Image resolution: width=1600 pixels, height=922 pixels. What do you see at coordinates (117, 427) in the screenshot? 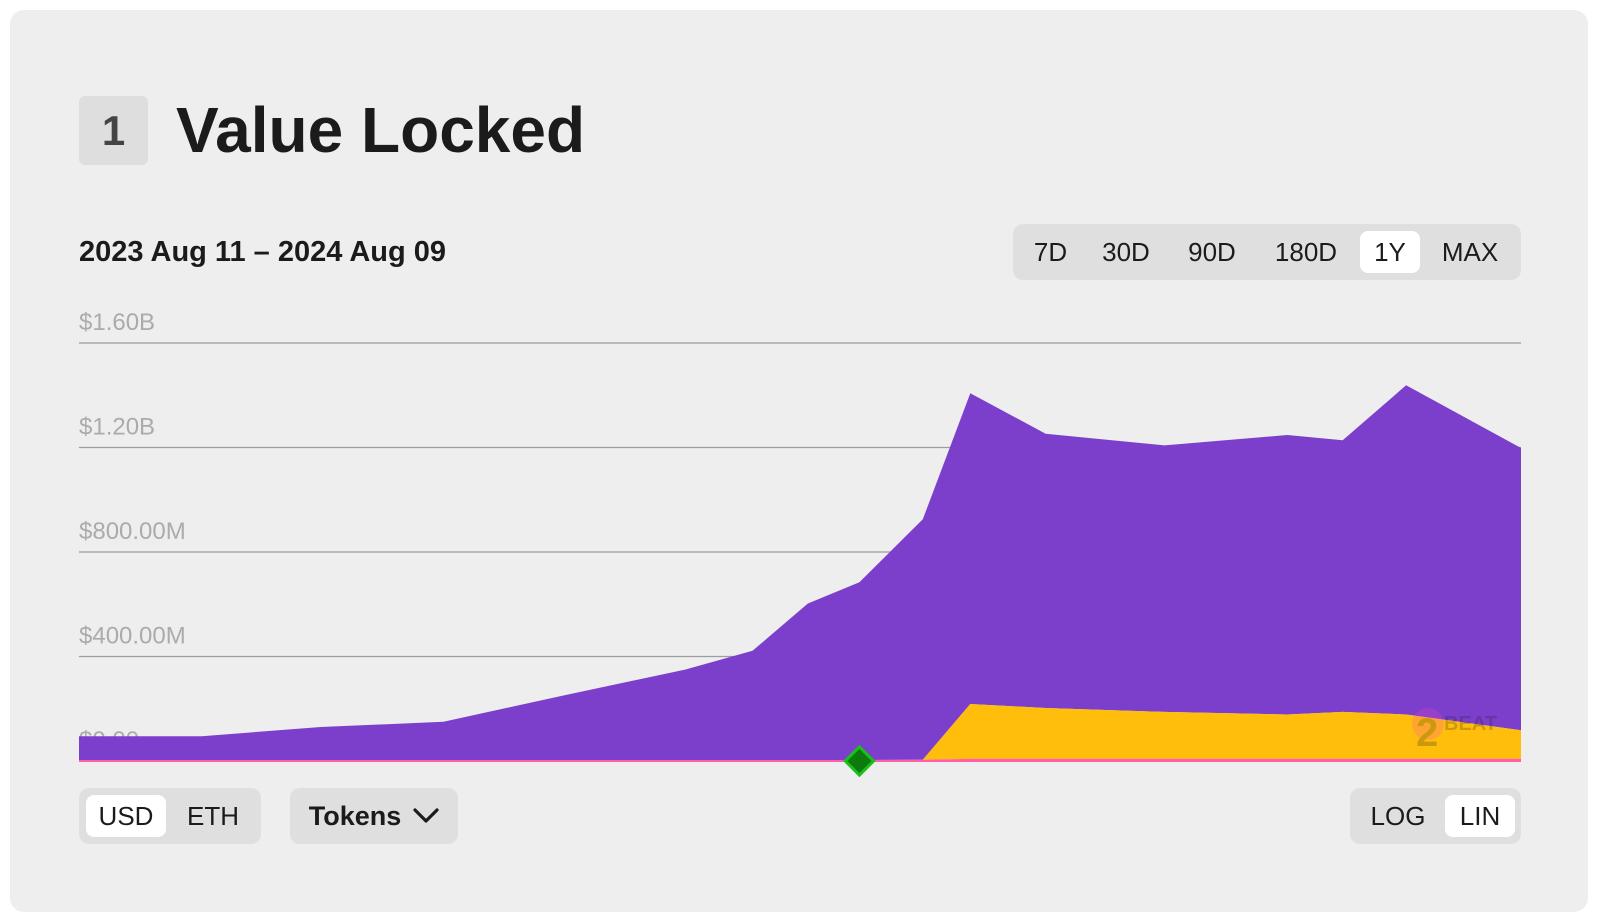
I see `y-tick-label: $1.20B` at bounding box center [117, 427].